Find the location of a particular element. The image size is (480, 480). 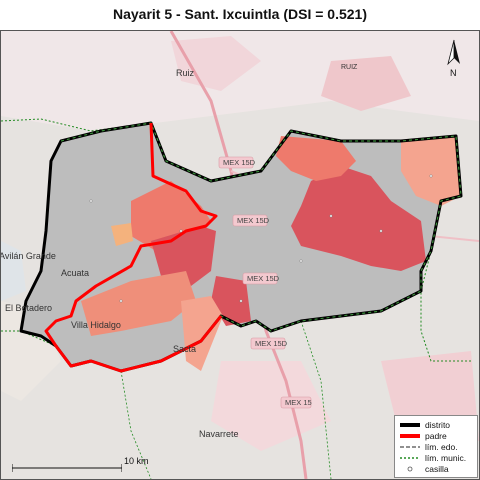

legend-item-distrito: distrito is located at coordinates (436, 424).